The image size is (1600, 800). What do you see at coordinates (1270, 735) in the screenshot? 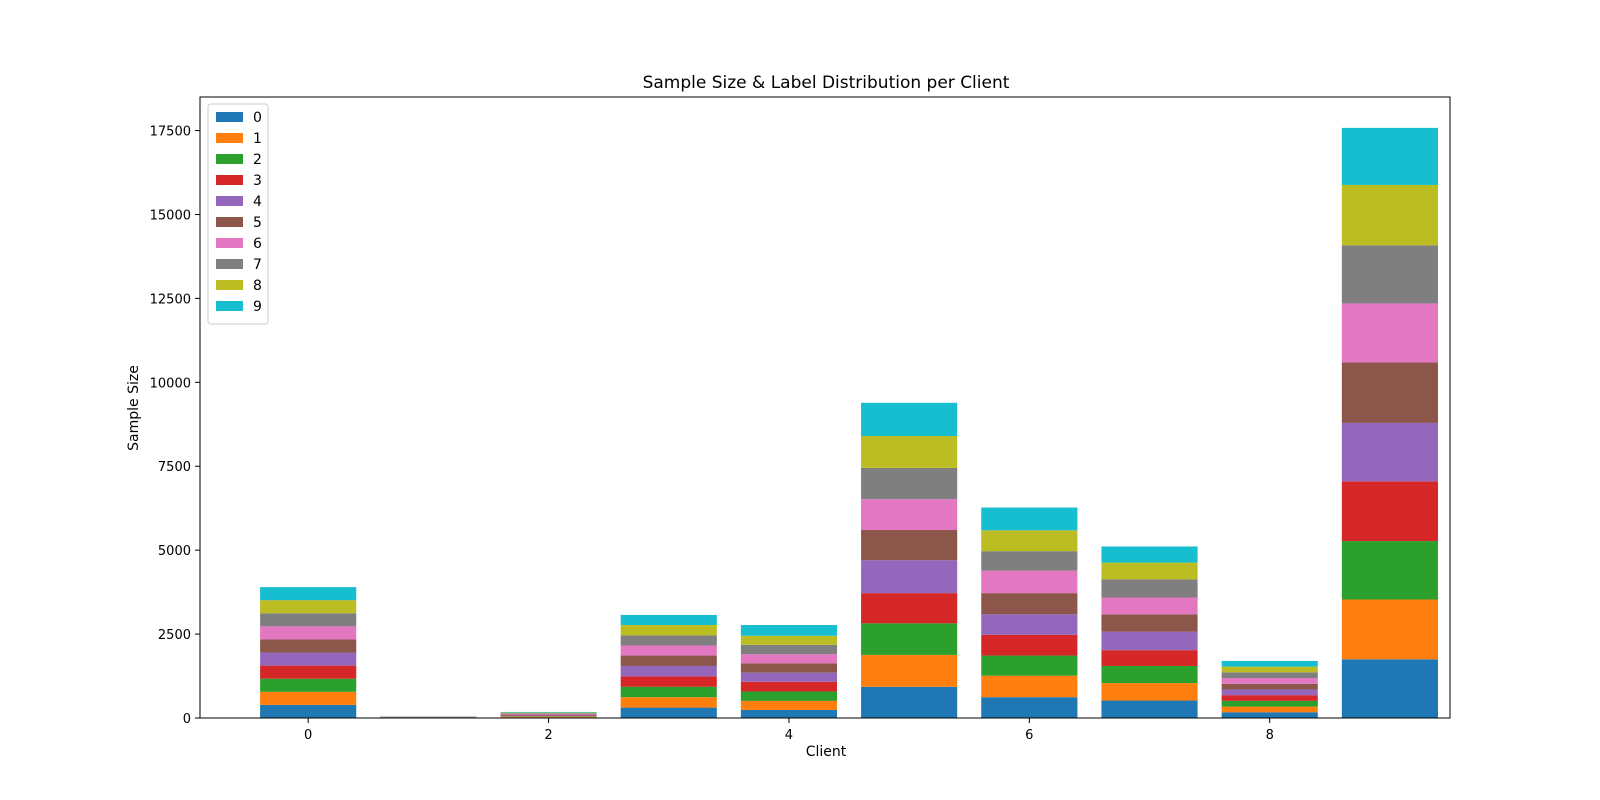
I see `x-tick-label: 8` at bounding box center [1270, 735].